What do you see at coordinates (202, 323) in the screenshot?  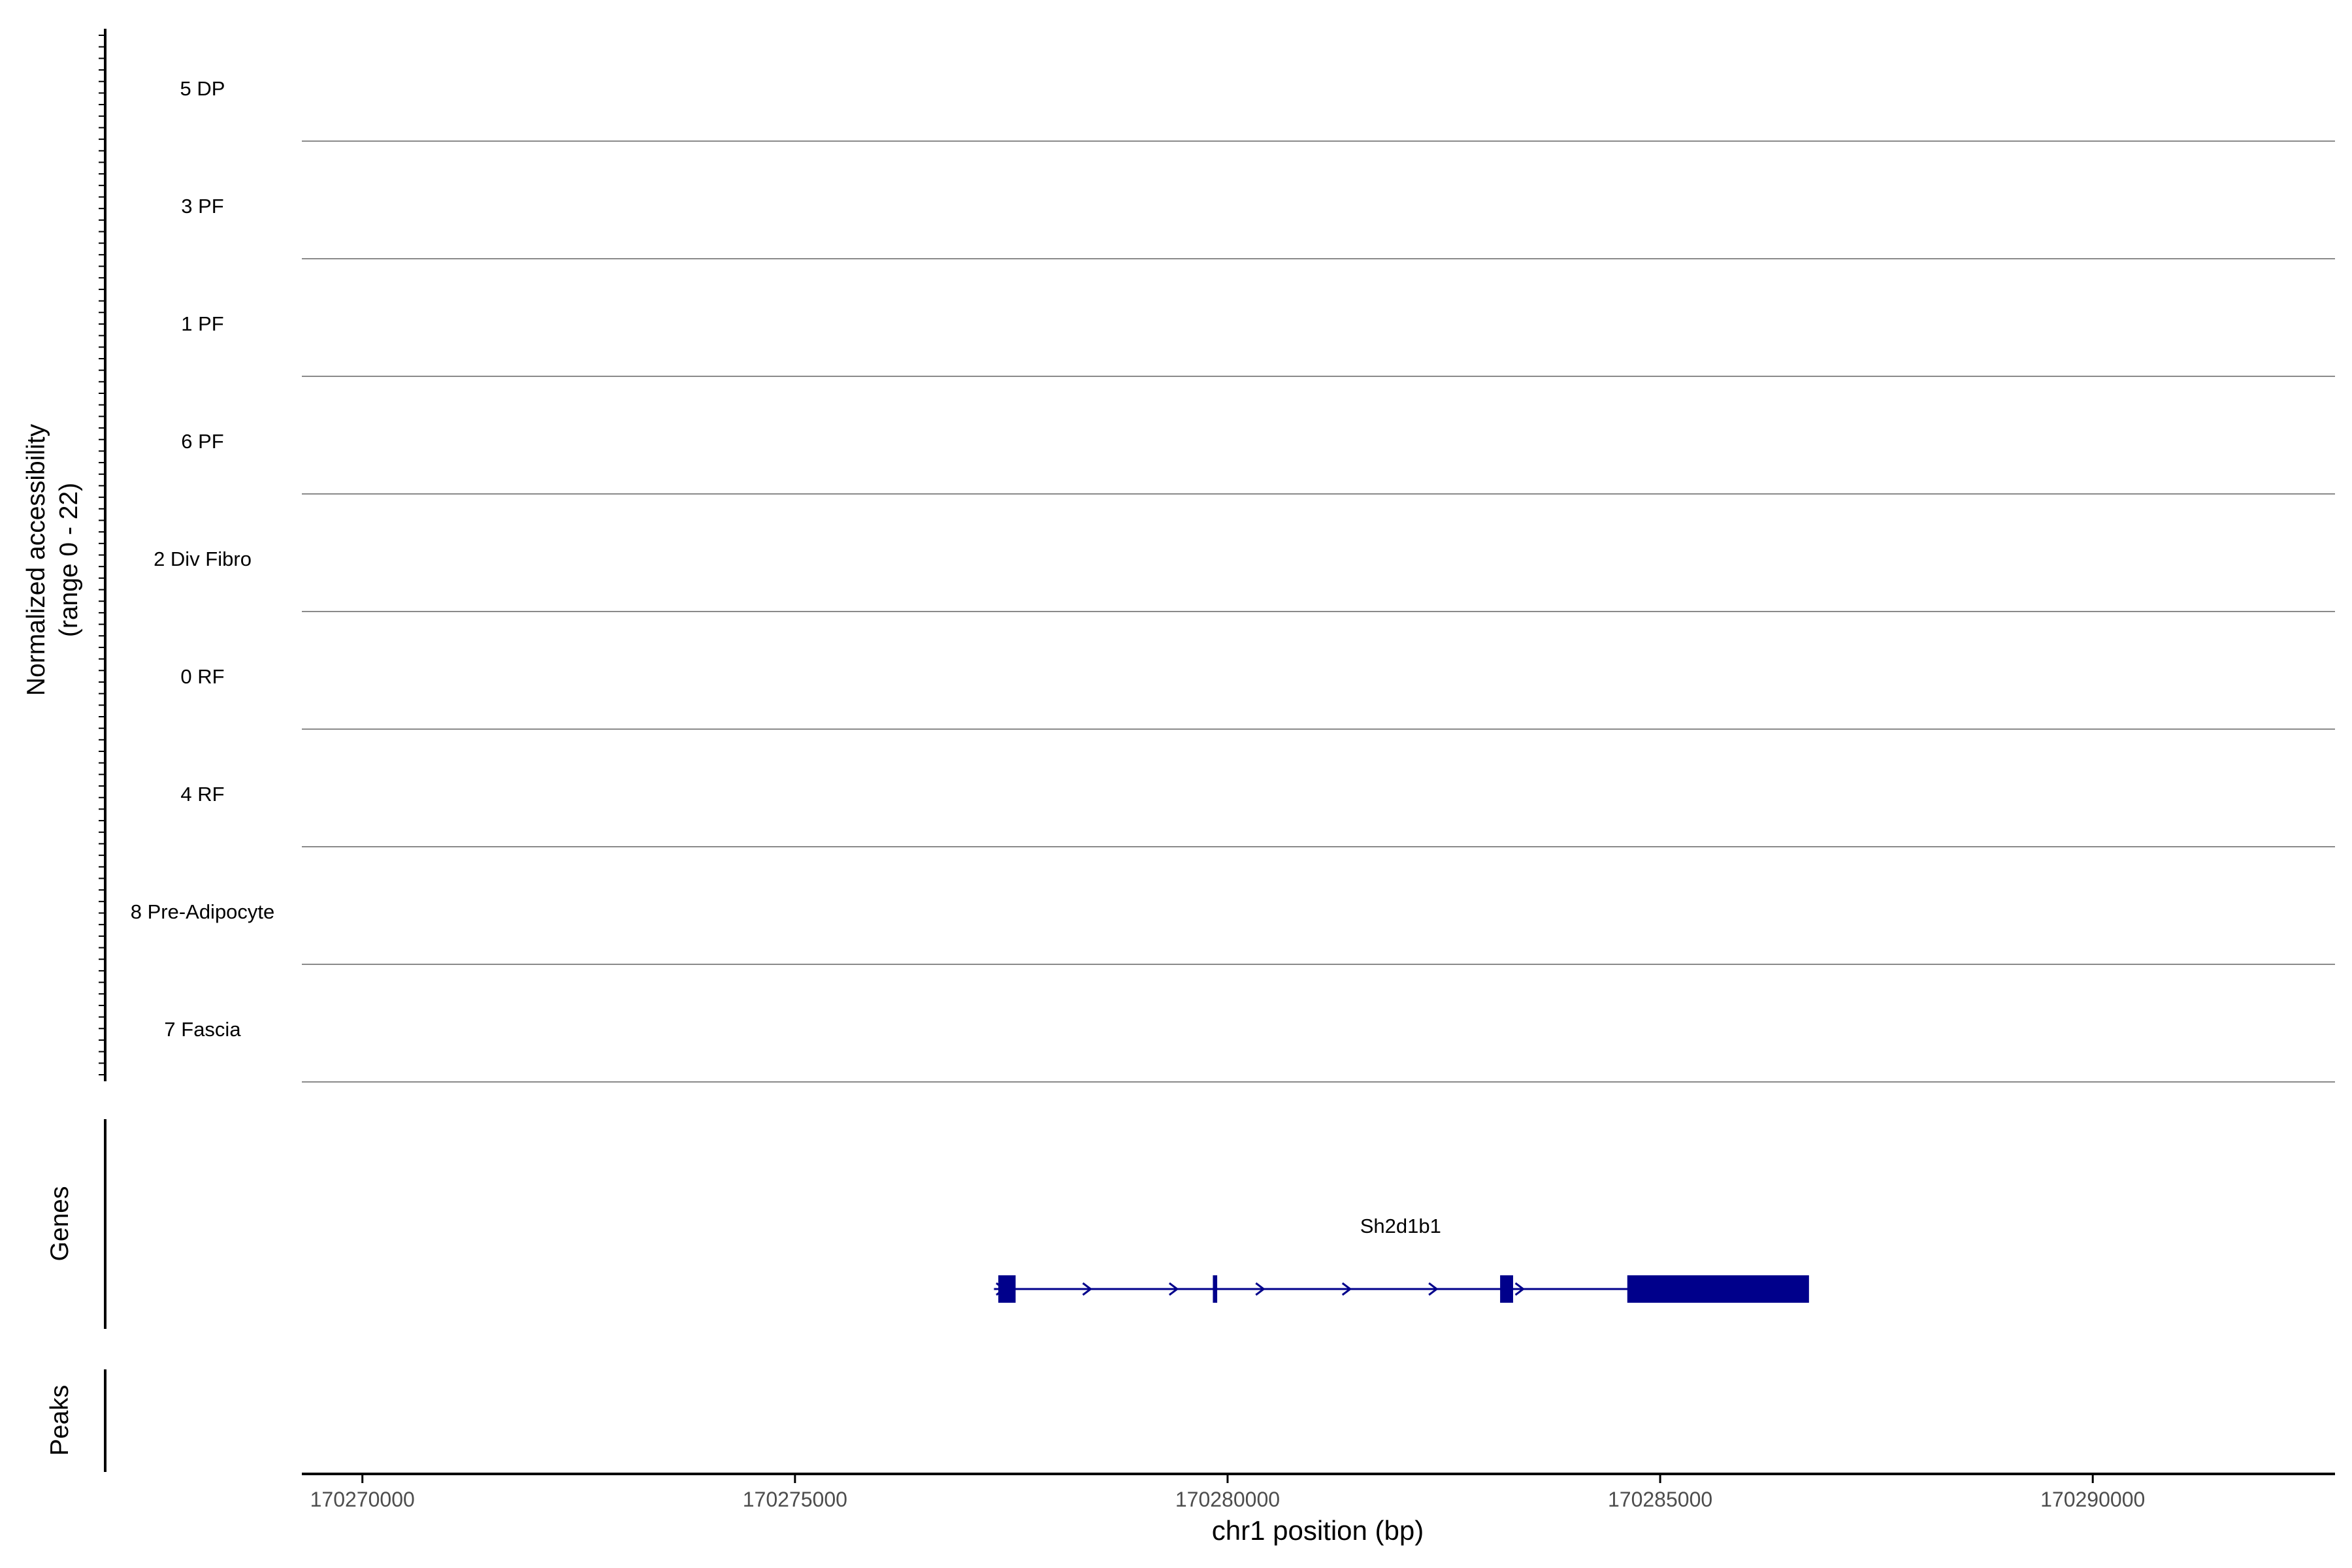 I see `track-label: 1 PF` at bounding box center [202, 323].